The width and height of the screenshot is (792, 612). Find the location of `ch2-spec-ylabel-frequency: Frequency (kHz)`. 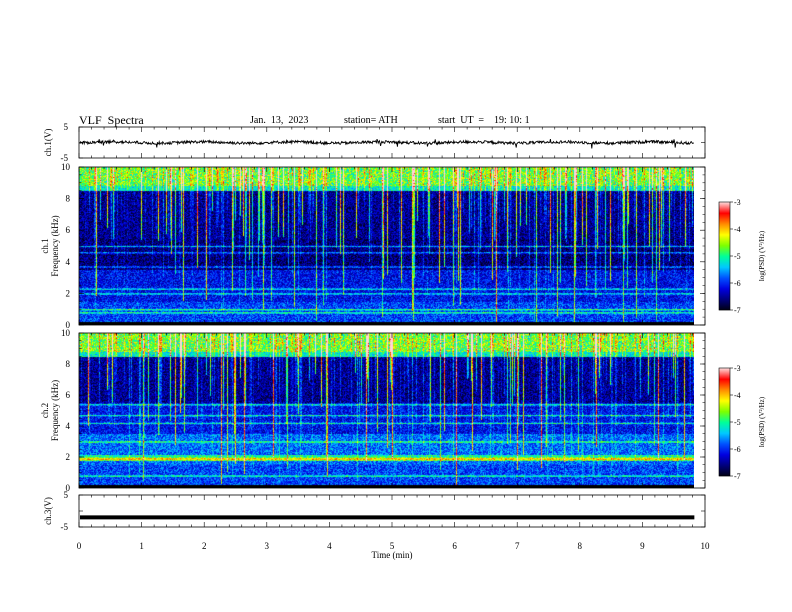

ch2-spec-ylabel-frequency: Frequency (kHz) is located at coordinates (55, 410).